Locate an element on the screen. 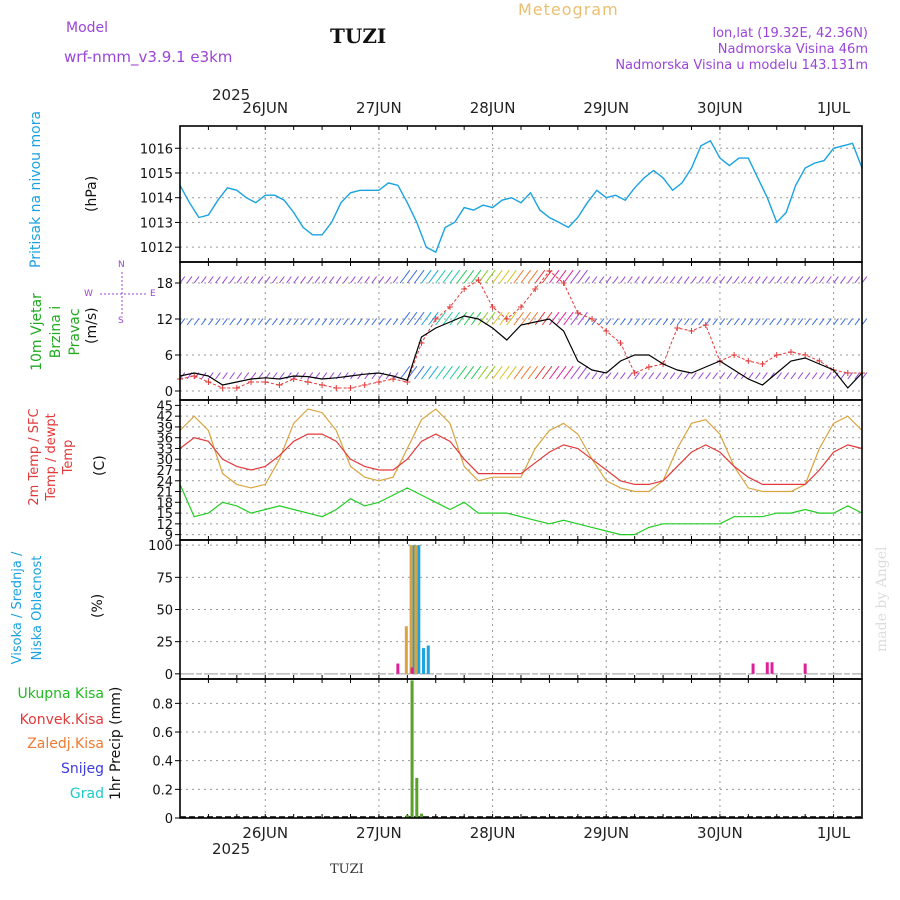  station-title: TUZI is located at coordinates (358, 36).